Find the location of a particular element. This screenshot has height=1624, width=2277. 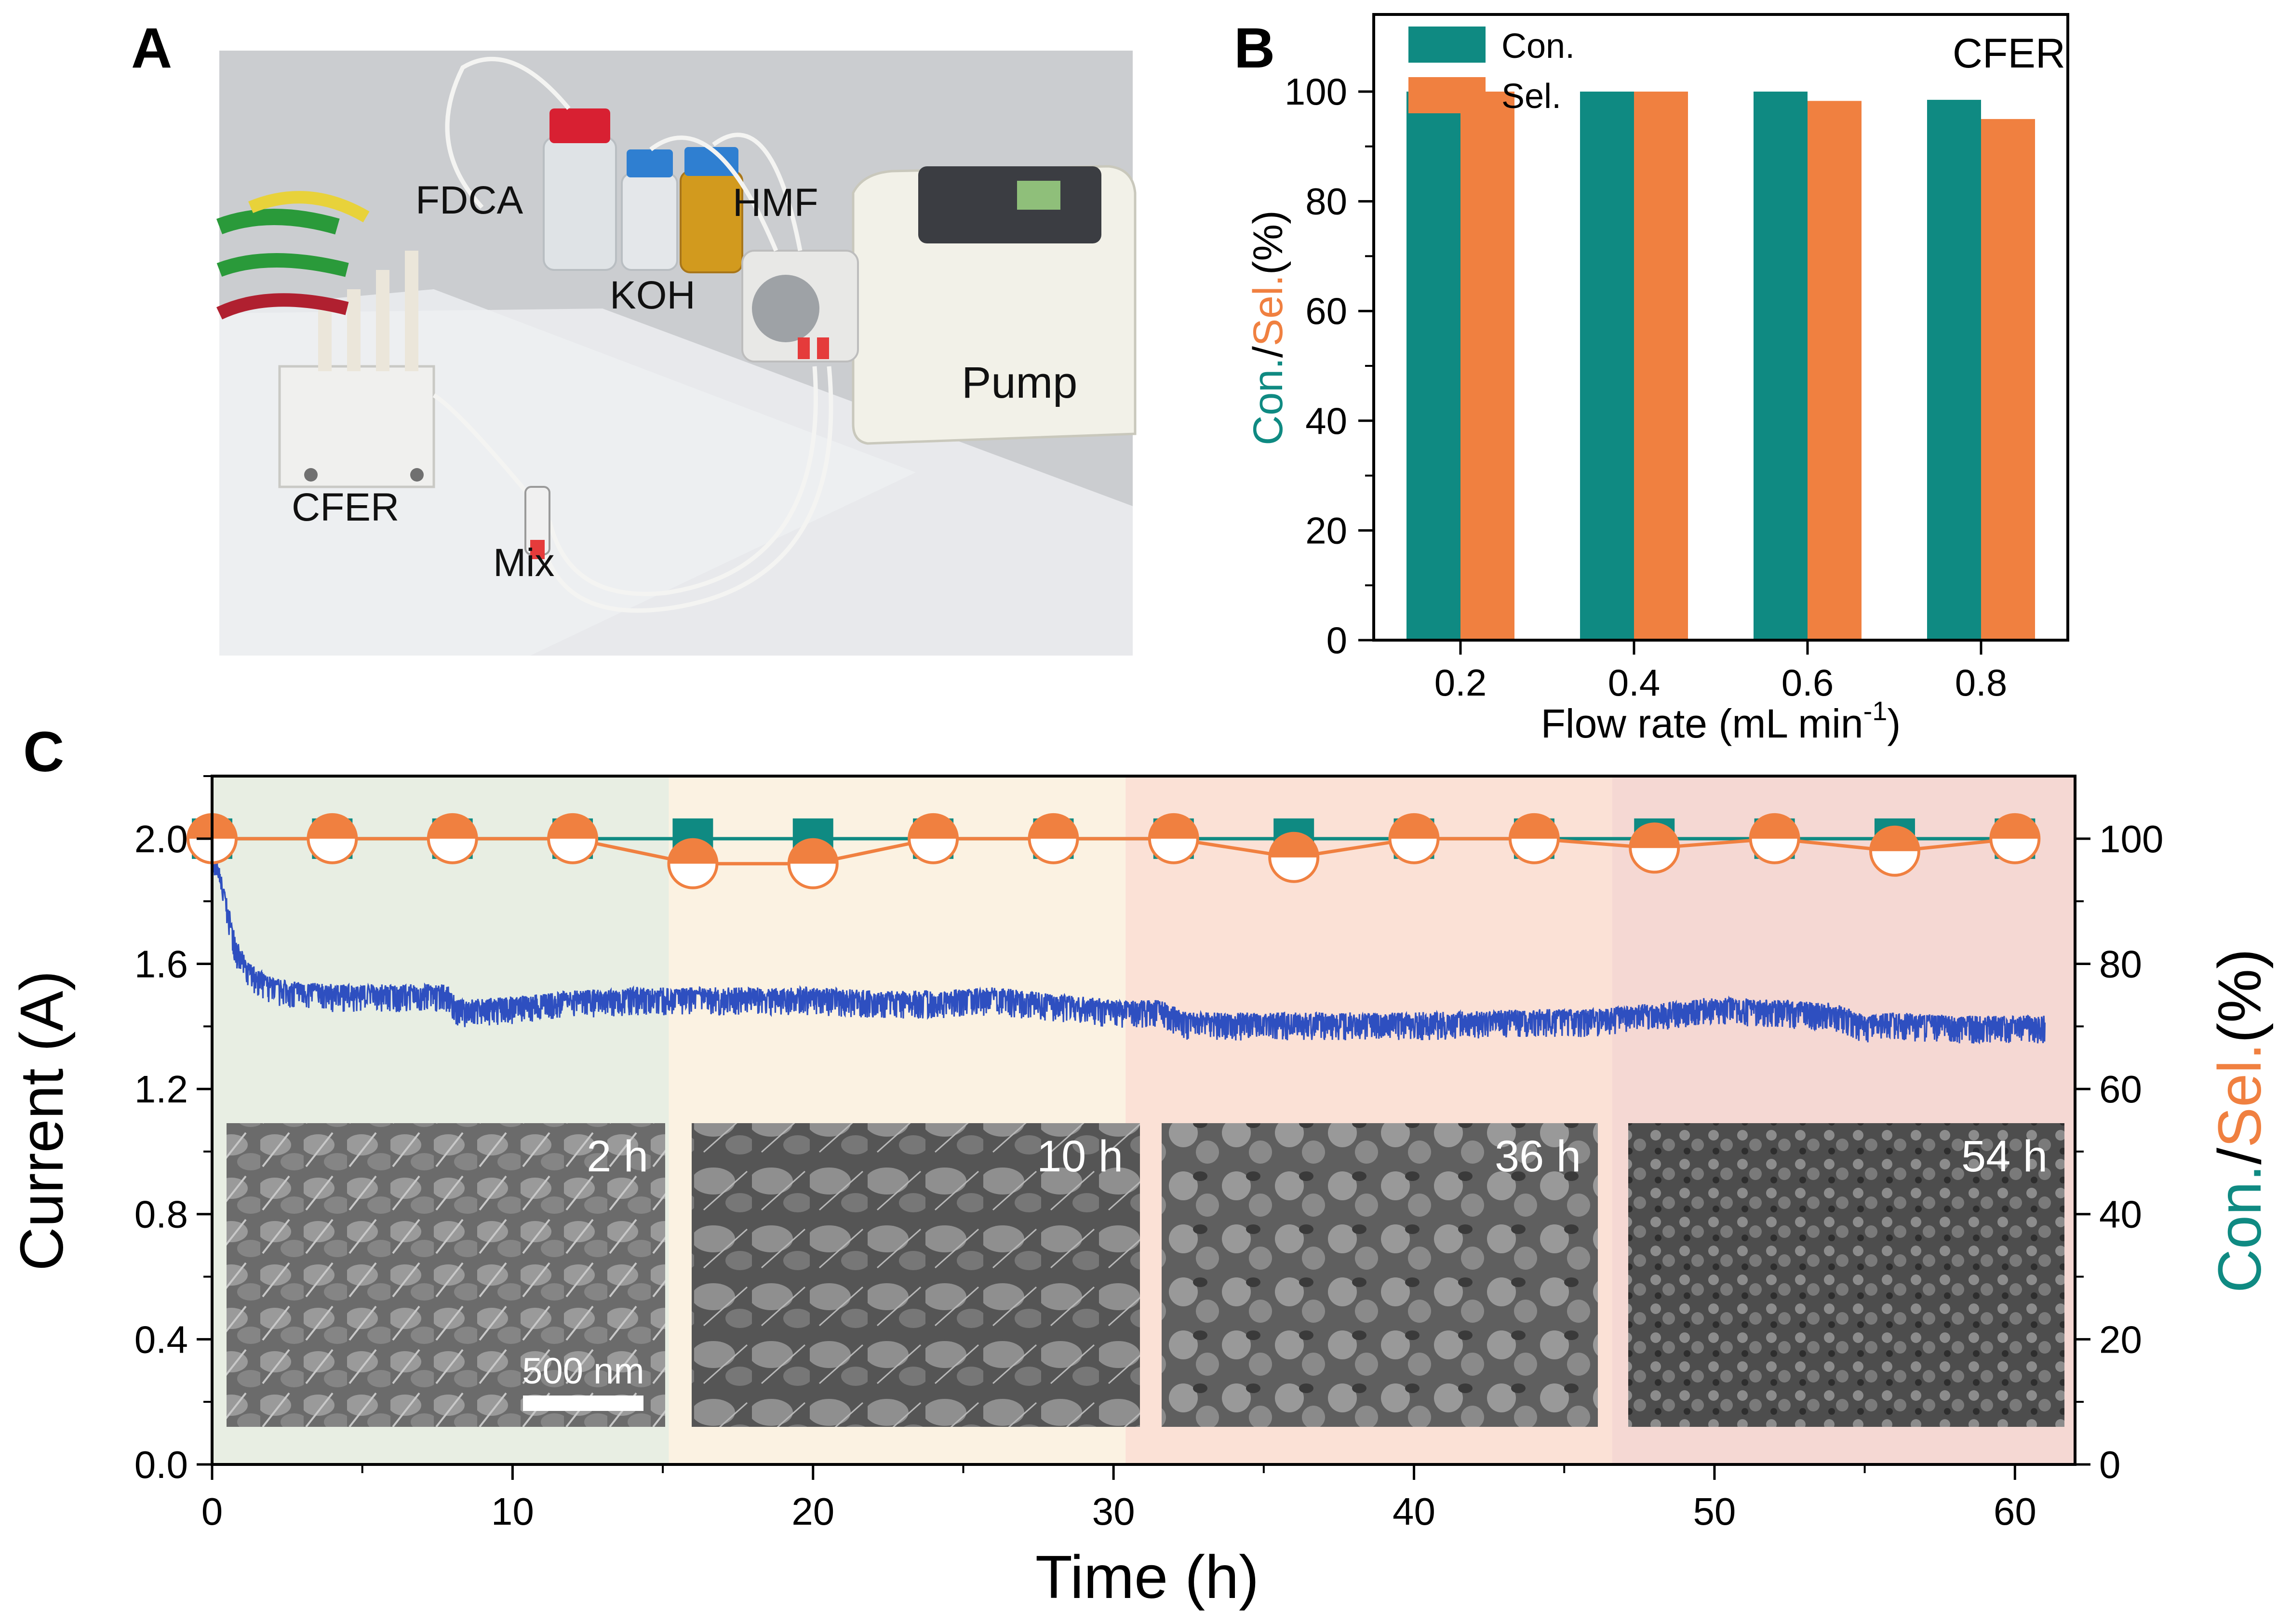

x-tick-label: 20 is located at coordinates (812, 1511).